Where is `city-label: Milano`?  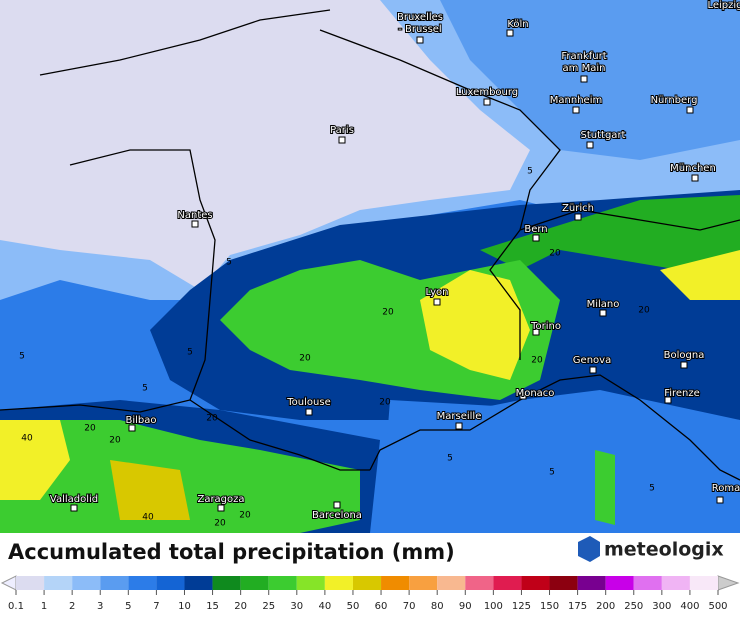 city-label: Milano is located at coordinates (603, 304).